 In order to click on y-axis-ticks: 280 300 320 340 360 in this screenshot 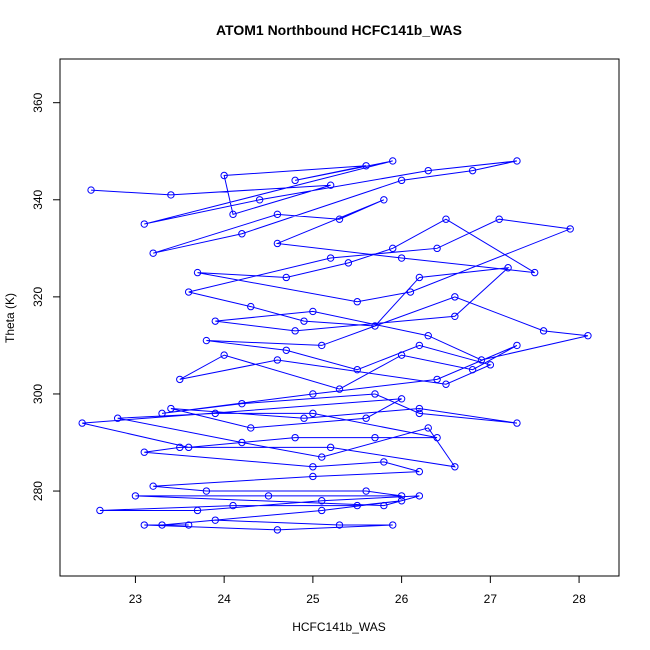, I will do `click(45, 296)`.